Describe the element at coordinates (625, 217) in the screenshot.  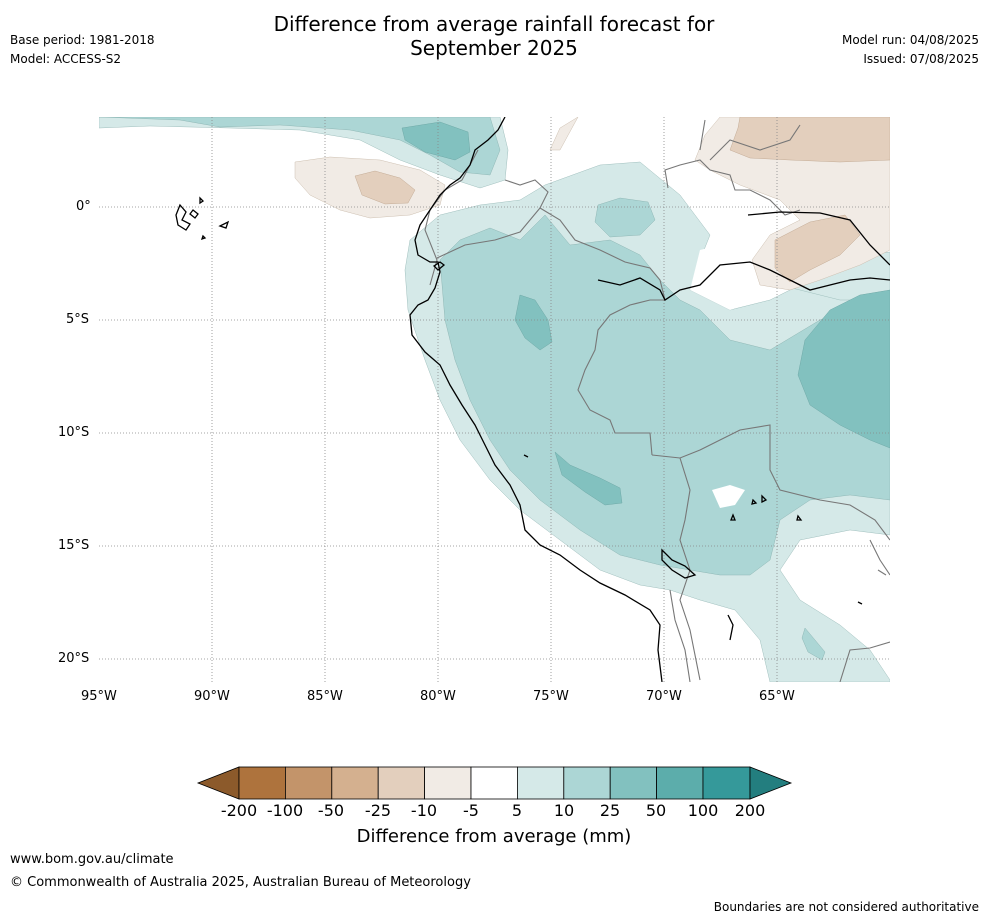
I see `wet-10-25-patch` at that location.